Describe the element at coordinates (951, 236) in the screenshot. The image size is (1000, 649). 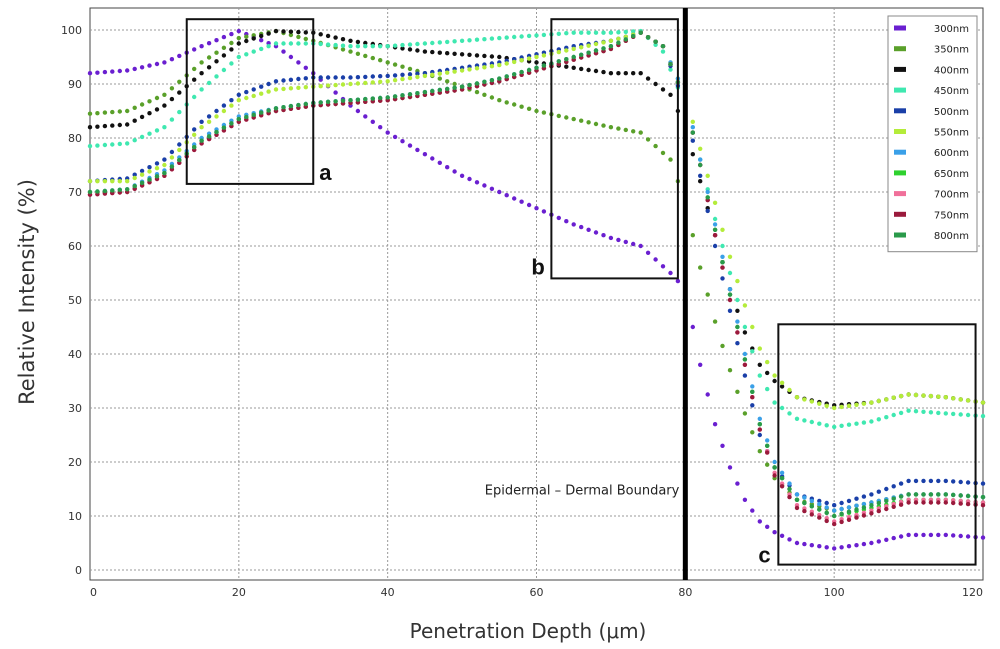
I see `legend-label: 800nm` at that location.